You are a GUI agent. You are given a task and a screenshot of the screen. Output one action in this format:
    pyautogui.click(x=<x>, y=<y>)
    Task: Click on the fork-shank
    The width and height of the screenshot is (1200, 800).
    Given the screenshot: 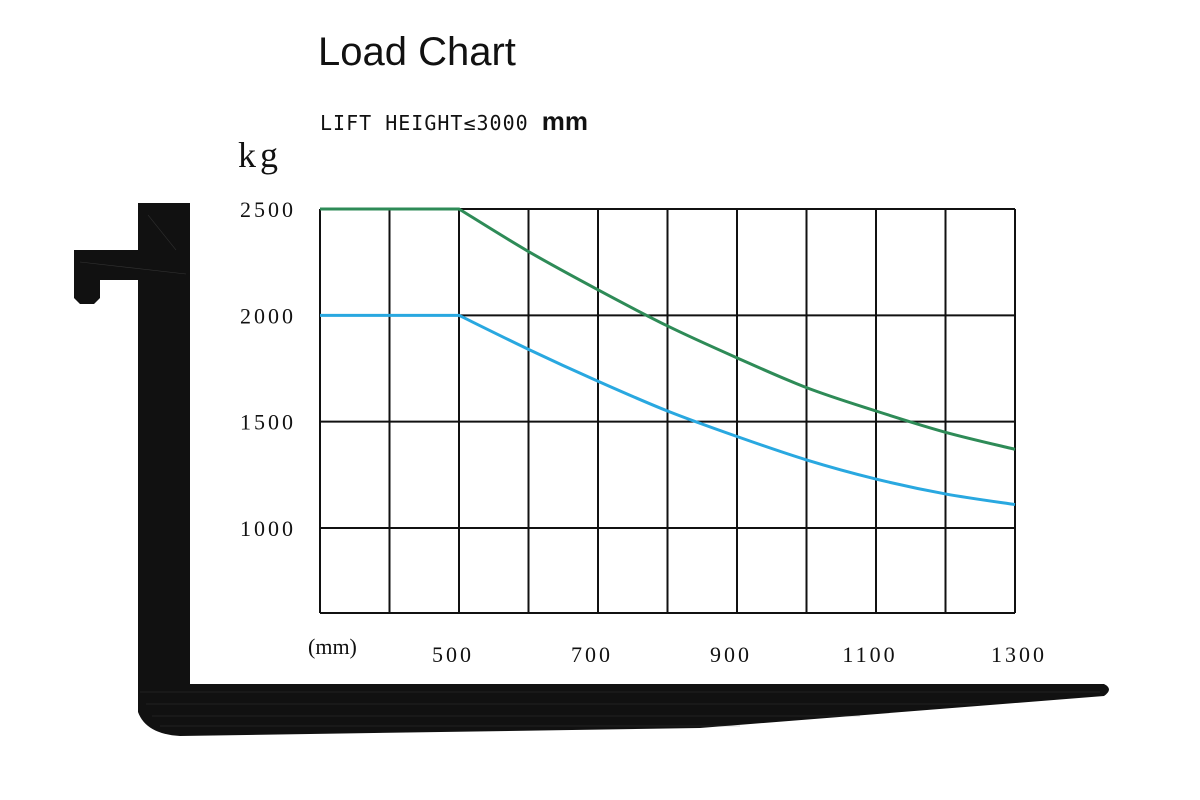 What is the action you would take?
    pyautogui.click(x=164, y=443)
    